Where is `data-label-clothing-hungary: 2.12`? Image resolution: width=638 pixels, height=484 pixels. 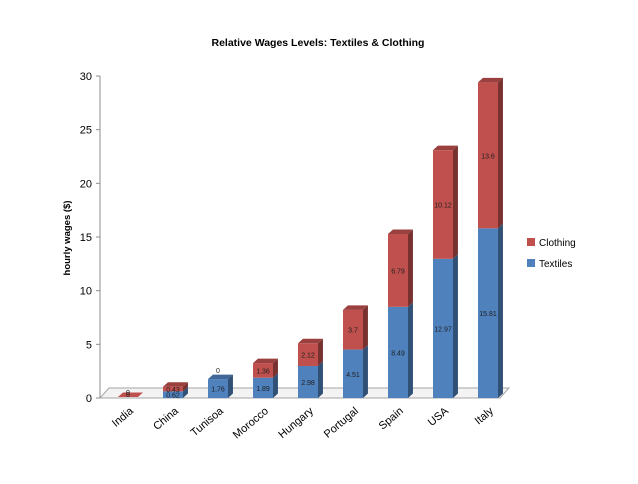
data-label-clothing-hungary: 2.12 is located at coordinates (308, 356).